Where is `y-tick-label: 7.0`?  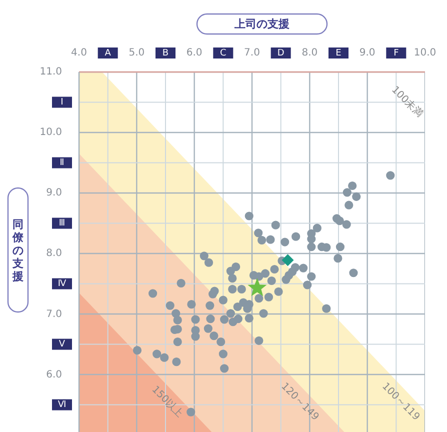
y-tick-label: 7.0 is located at coordinates (54, 314).